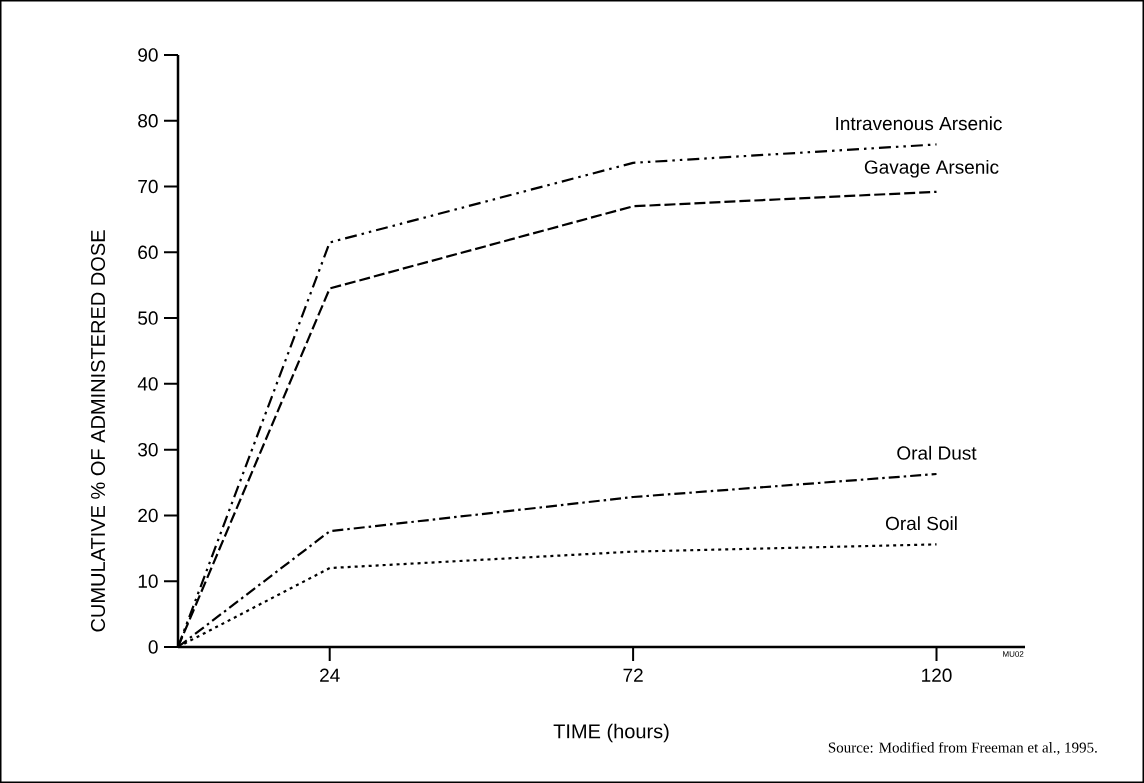  What do you see at coordinates (937, 452) in the screenshot?
I see `series-label: Oral Dust` at bounding box center [937, 452].